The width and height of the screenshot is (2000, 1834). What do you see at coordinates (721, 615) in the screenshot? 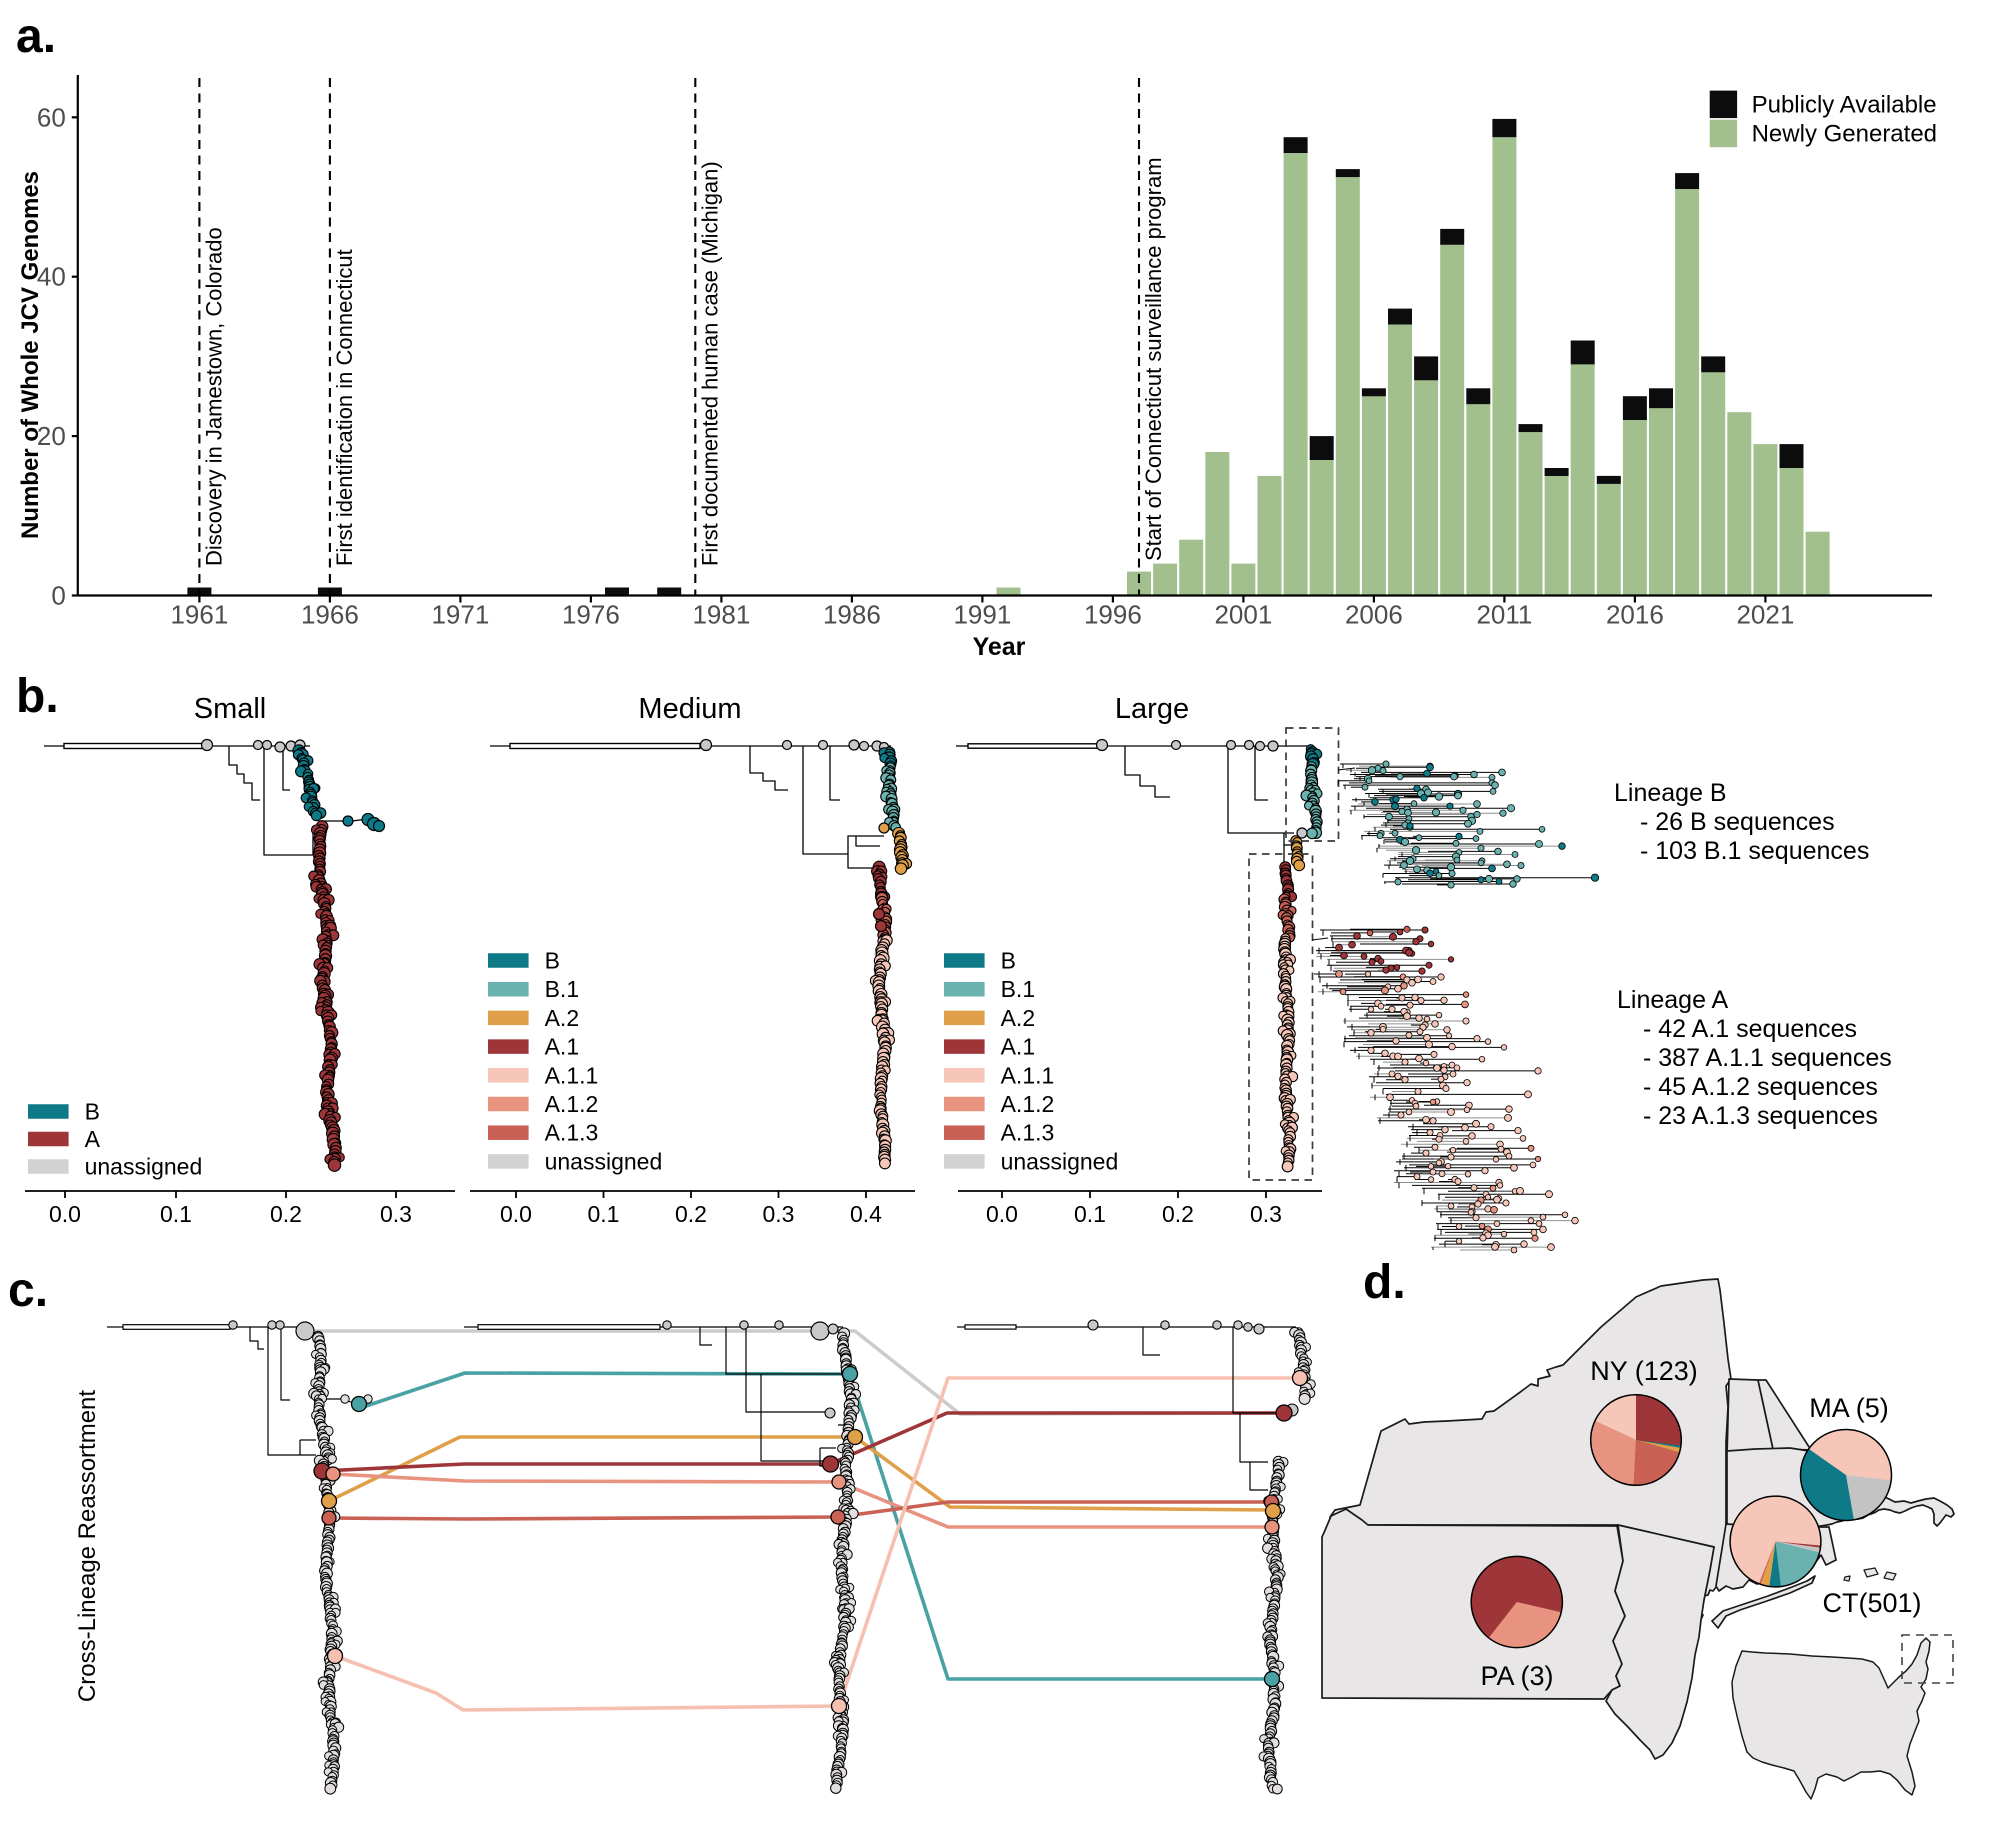
I see `svg-text: 1981` at bounding box center [721, 615].